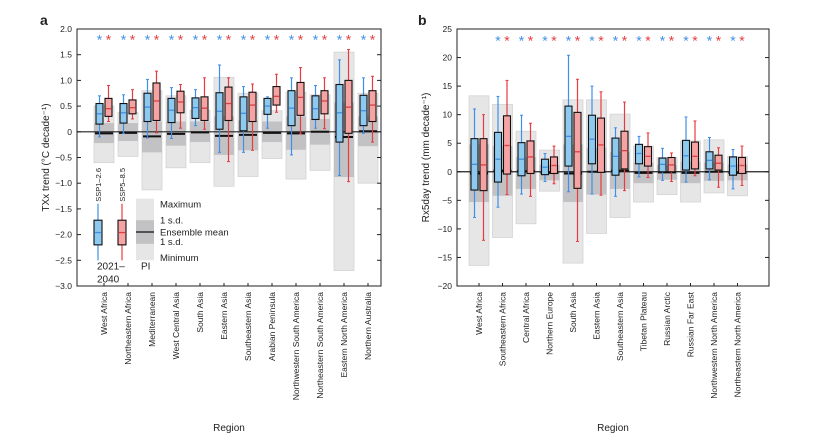 The width and height of the screenshot is (820, 443). Describe the element at coordinates (179, 258) in the screenshot. I see `legend-minimum: Minimum` at that location.